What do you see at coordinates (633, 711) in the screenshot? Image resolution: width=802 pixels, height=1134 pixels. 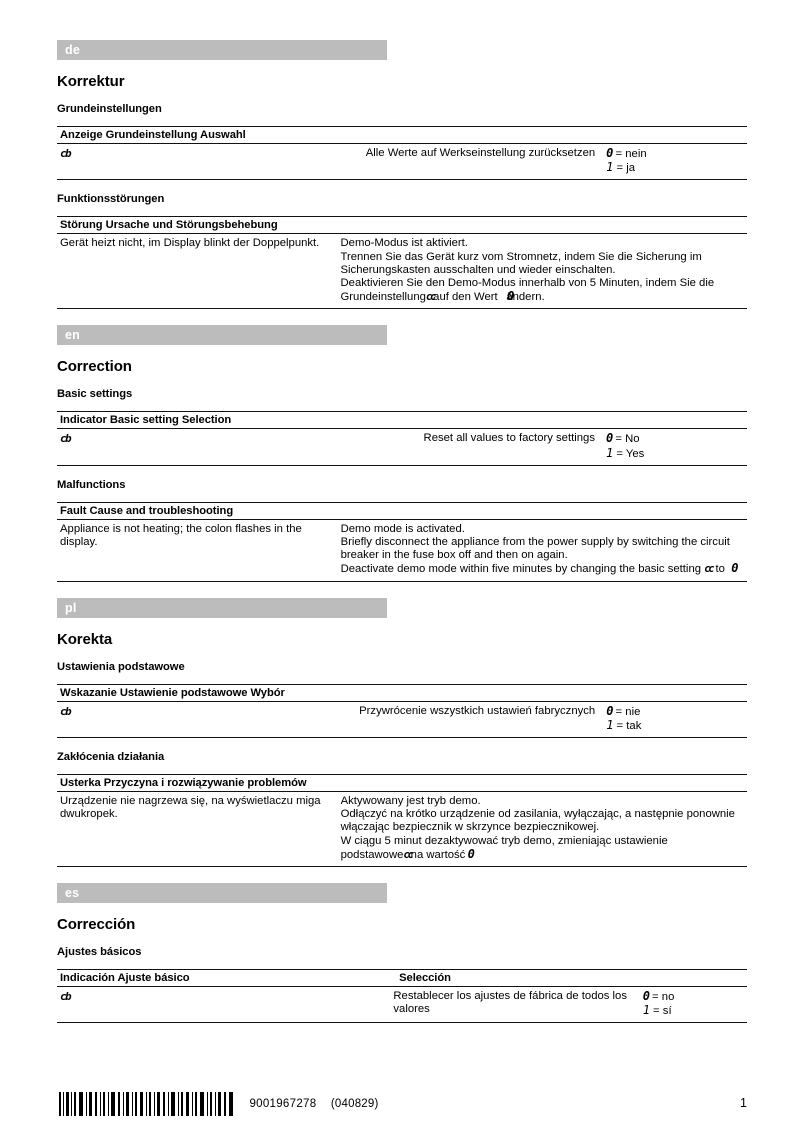 I see `option-zero-label: nie` at bounding box center [633, 711].